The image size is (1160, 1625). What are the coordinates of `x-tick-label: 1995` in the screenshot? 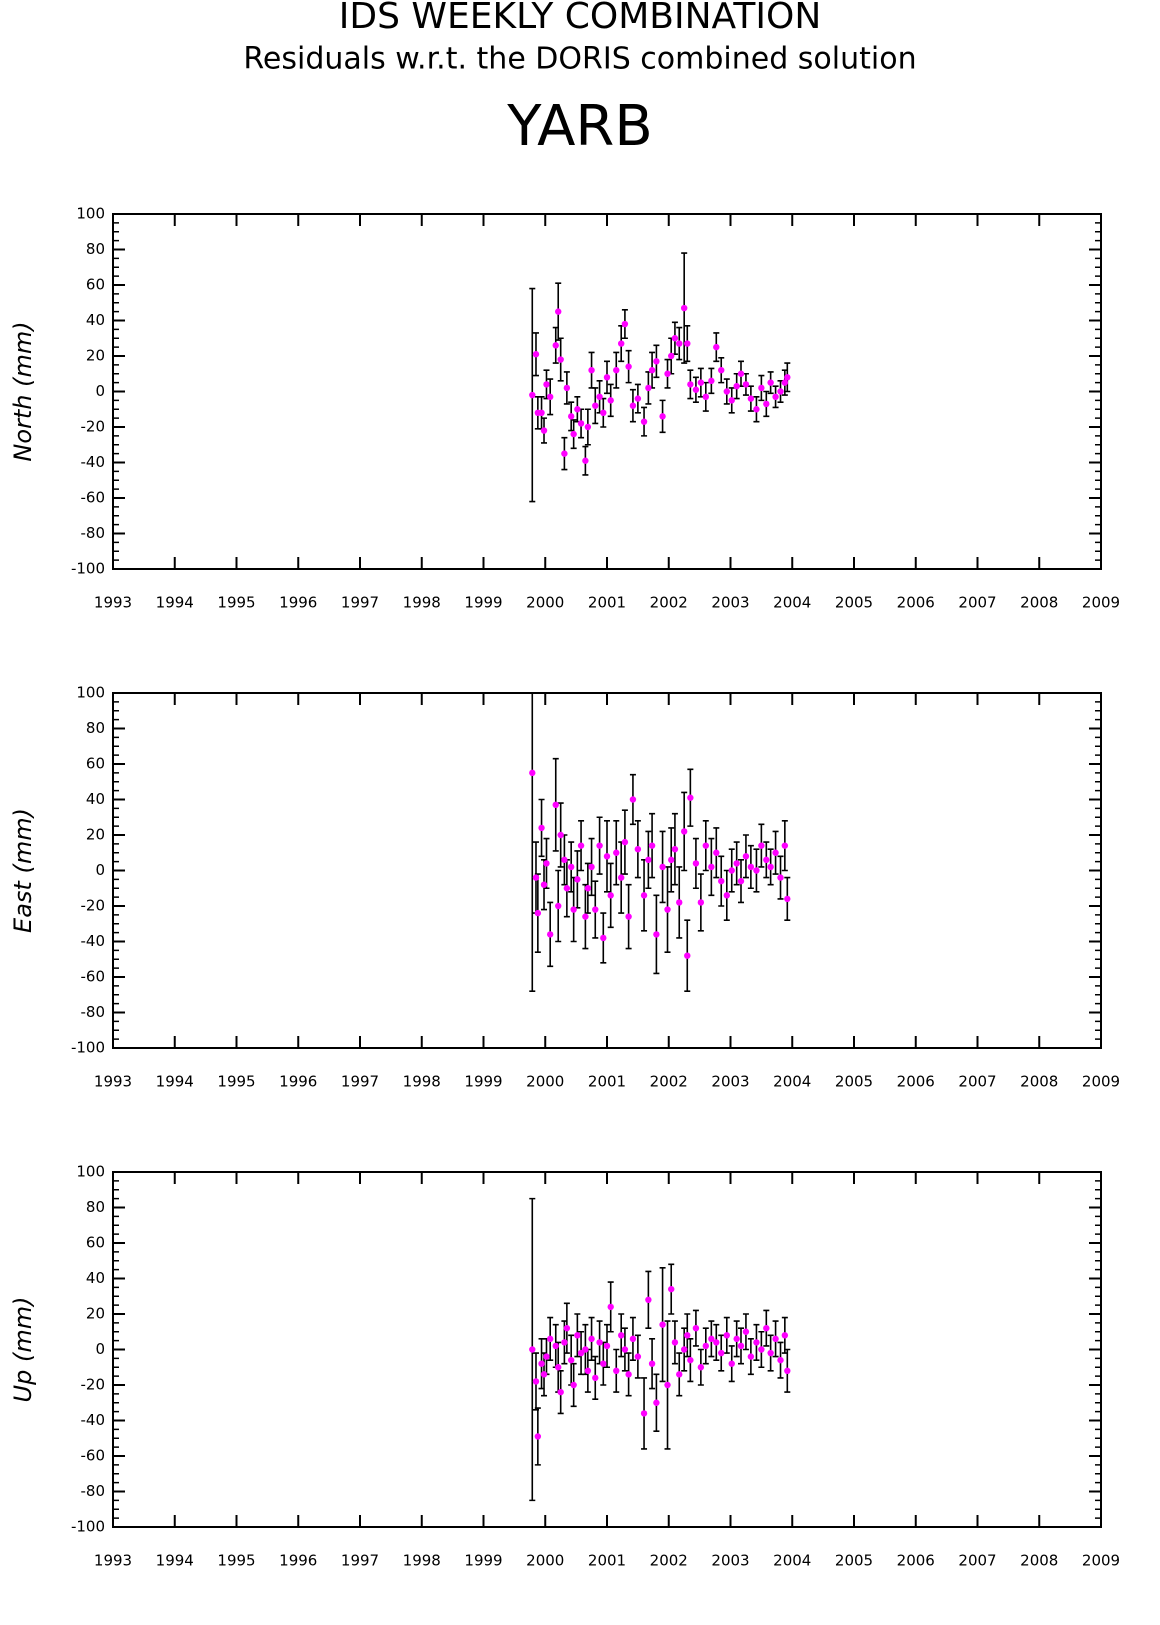 It's located at (236, 1561).